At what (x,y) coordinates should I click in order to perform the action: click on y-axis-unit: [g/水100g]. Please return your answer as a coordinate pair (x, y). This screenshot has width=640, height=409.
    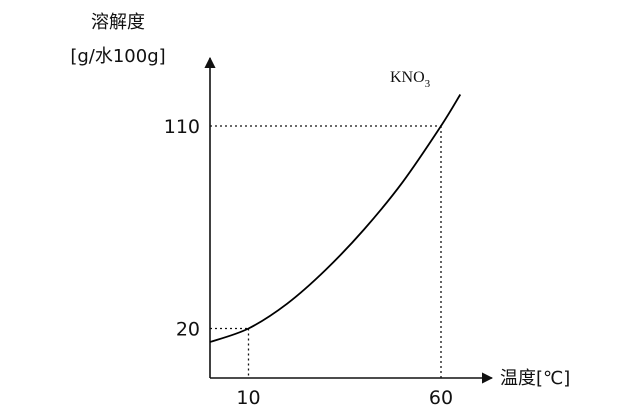
    Looking at the image, I should click on (117, 56).